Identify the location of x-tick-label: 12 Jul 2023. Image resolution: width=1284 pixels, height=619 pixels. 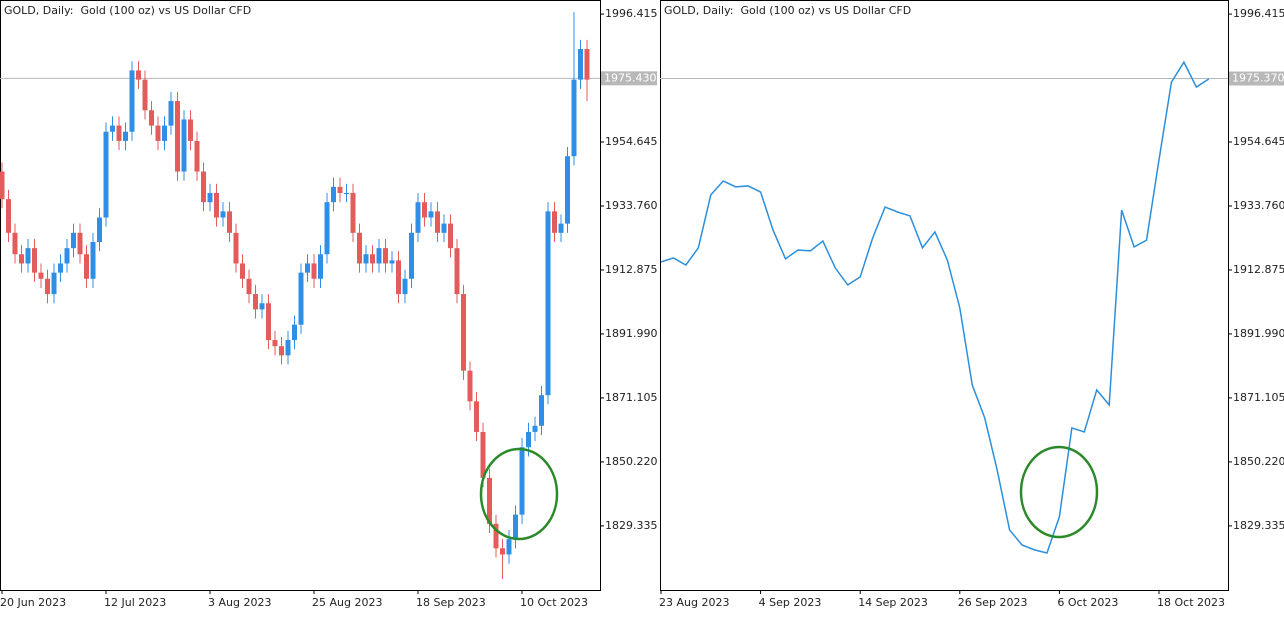
(135, 602).